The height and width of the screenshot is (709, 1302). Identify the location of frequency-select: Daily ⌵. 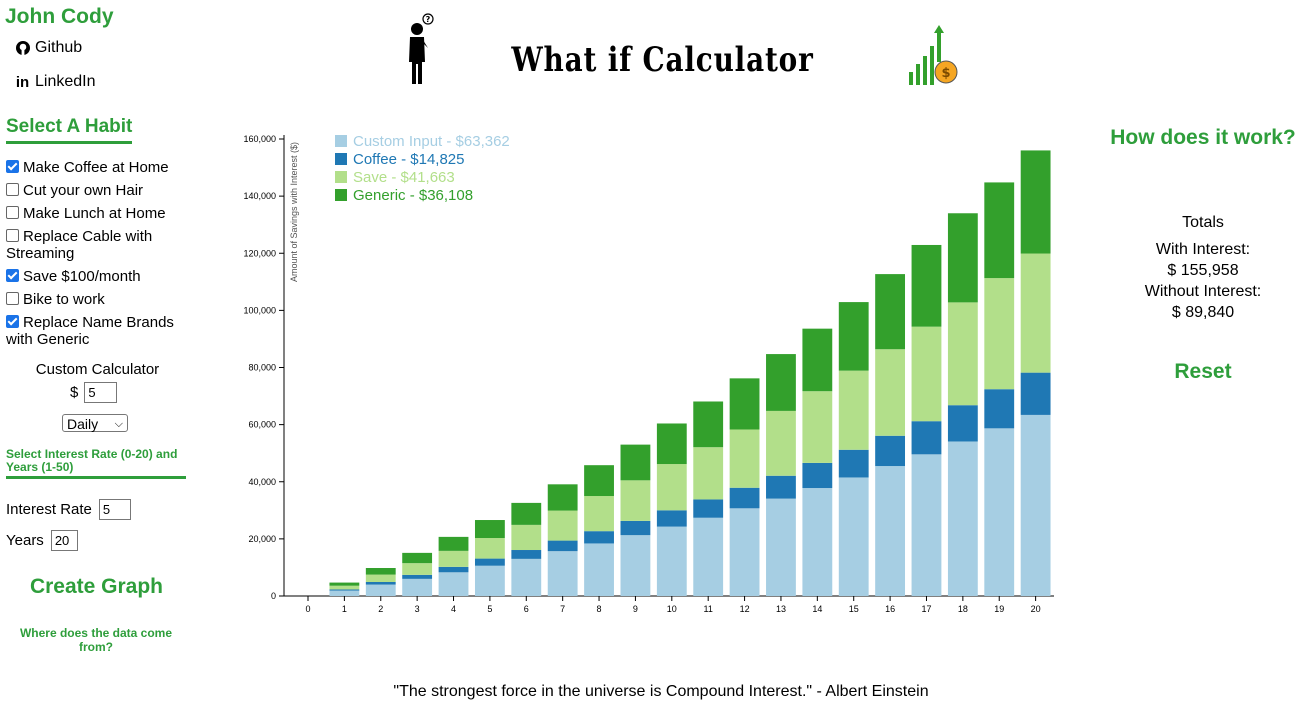
(95, 423).